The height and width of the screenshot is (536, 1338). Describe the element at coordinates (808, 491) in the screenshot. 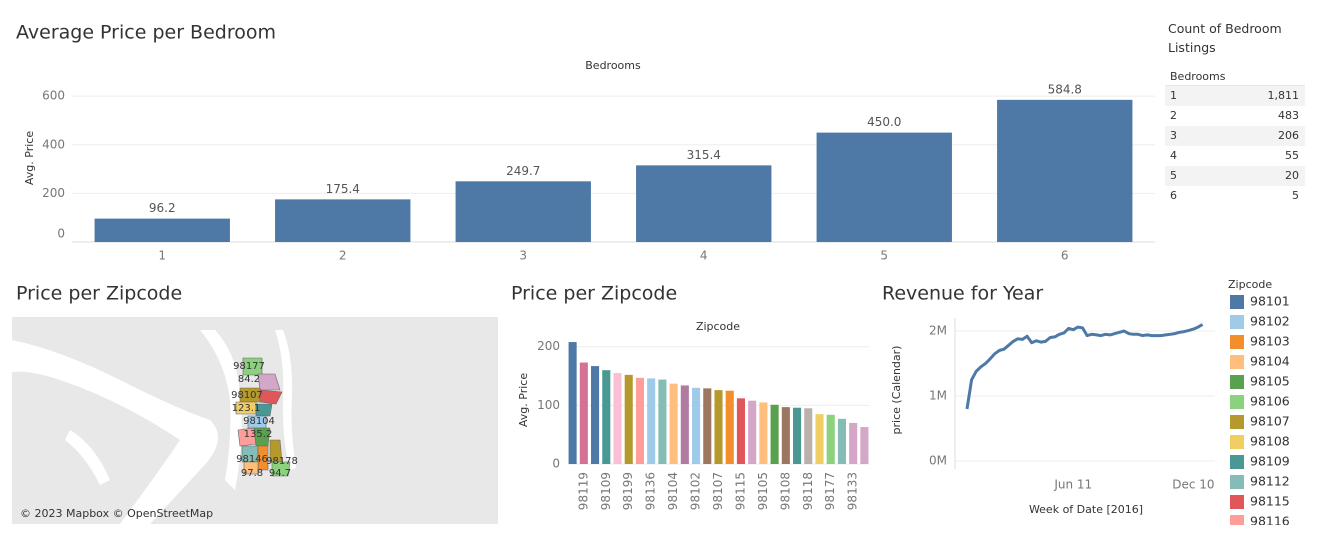

I see `x-tick-label: 98118` at that location.